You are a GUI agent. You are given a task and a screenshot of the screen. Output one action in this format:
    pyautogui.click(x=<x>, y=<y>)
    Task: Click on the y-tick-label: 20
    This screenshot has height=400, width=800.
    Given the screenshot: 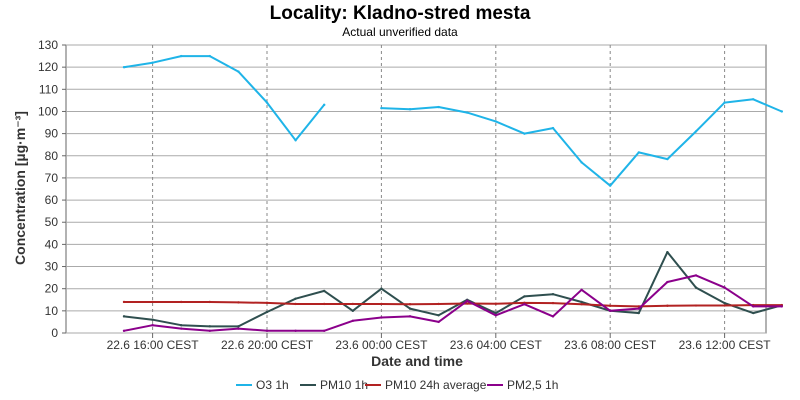 What is the action you would take?
    pyautogui.click(x=52, y=289)
    